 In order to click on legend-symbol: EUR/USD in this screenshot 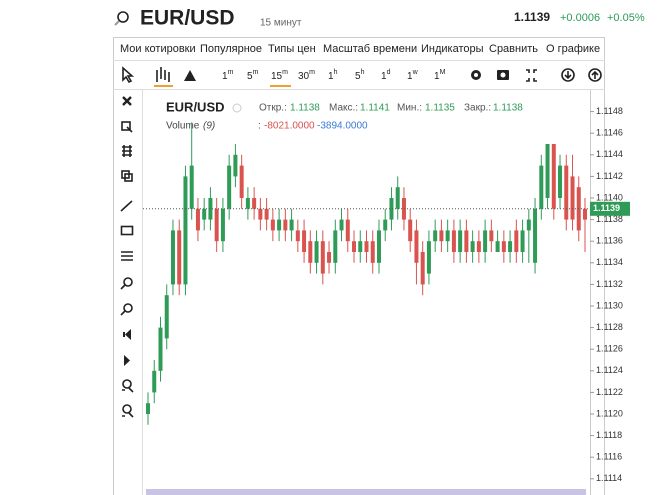, I will do `click(195, 106)`.